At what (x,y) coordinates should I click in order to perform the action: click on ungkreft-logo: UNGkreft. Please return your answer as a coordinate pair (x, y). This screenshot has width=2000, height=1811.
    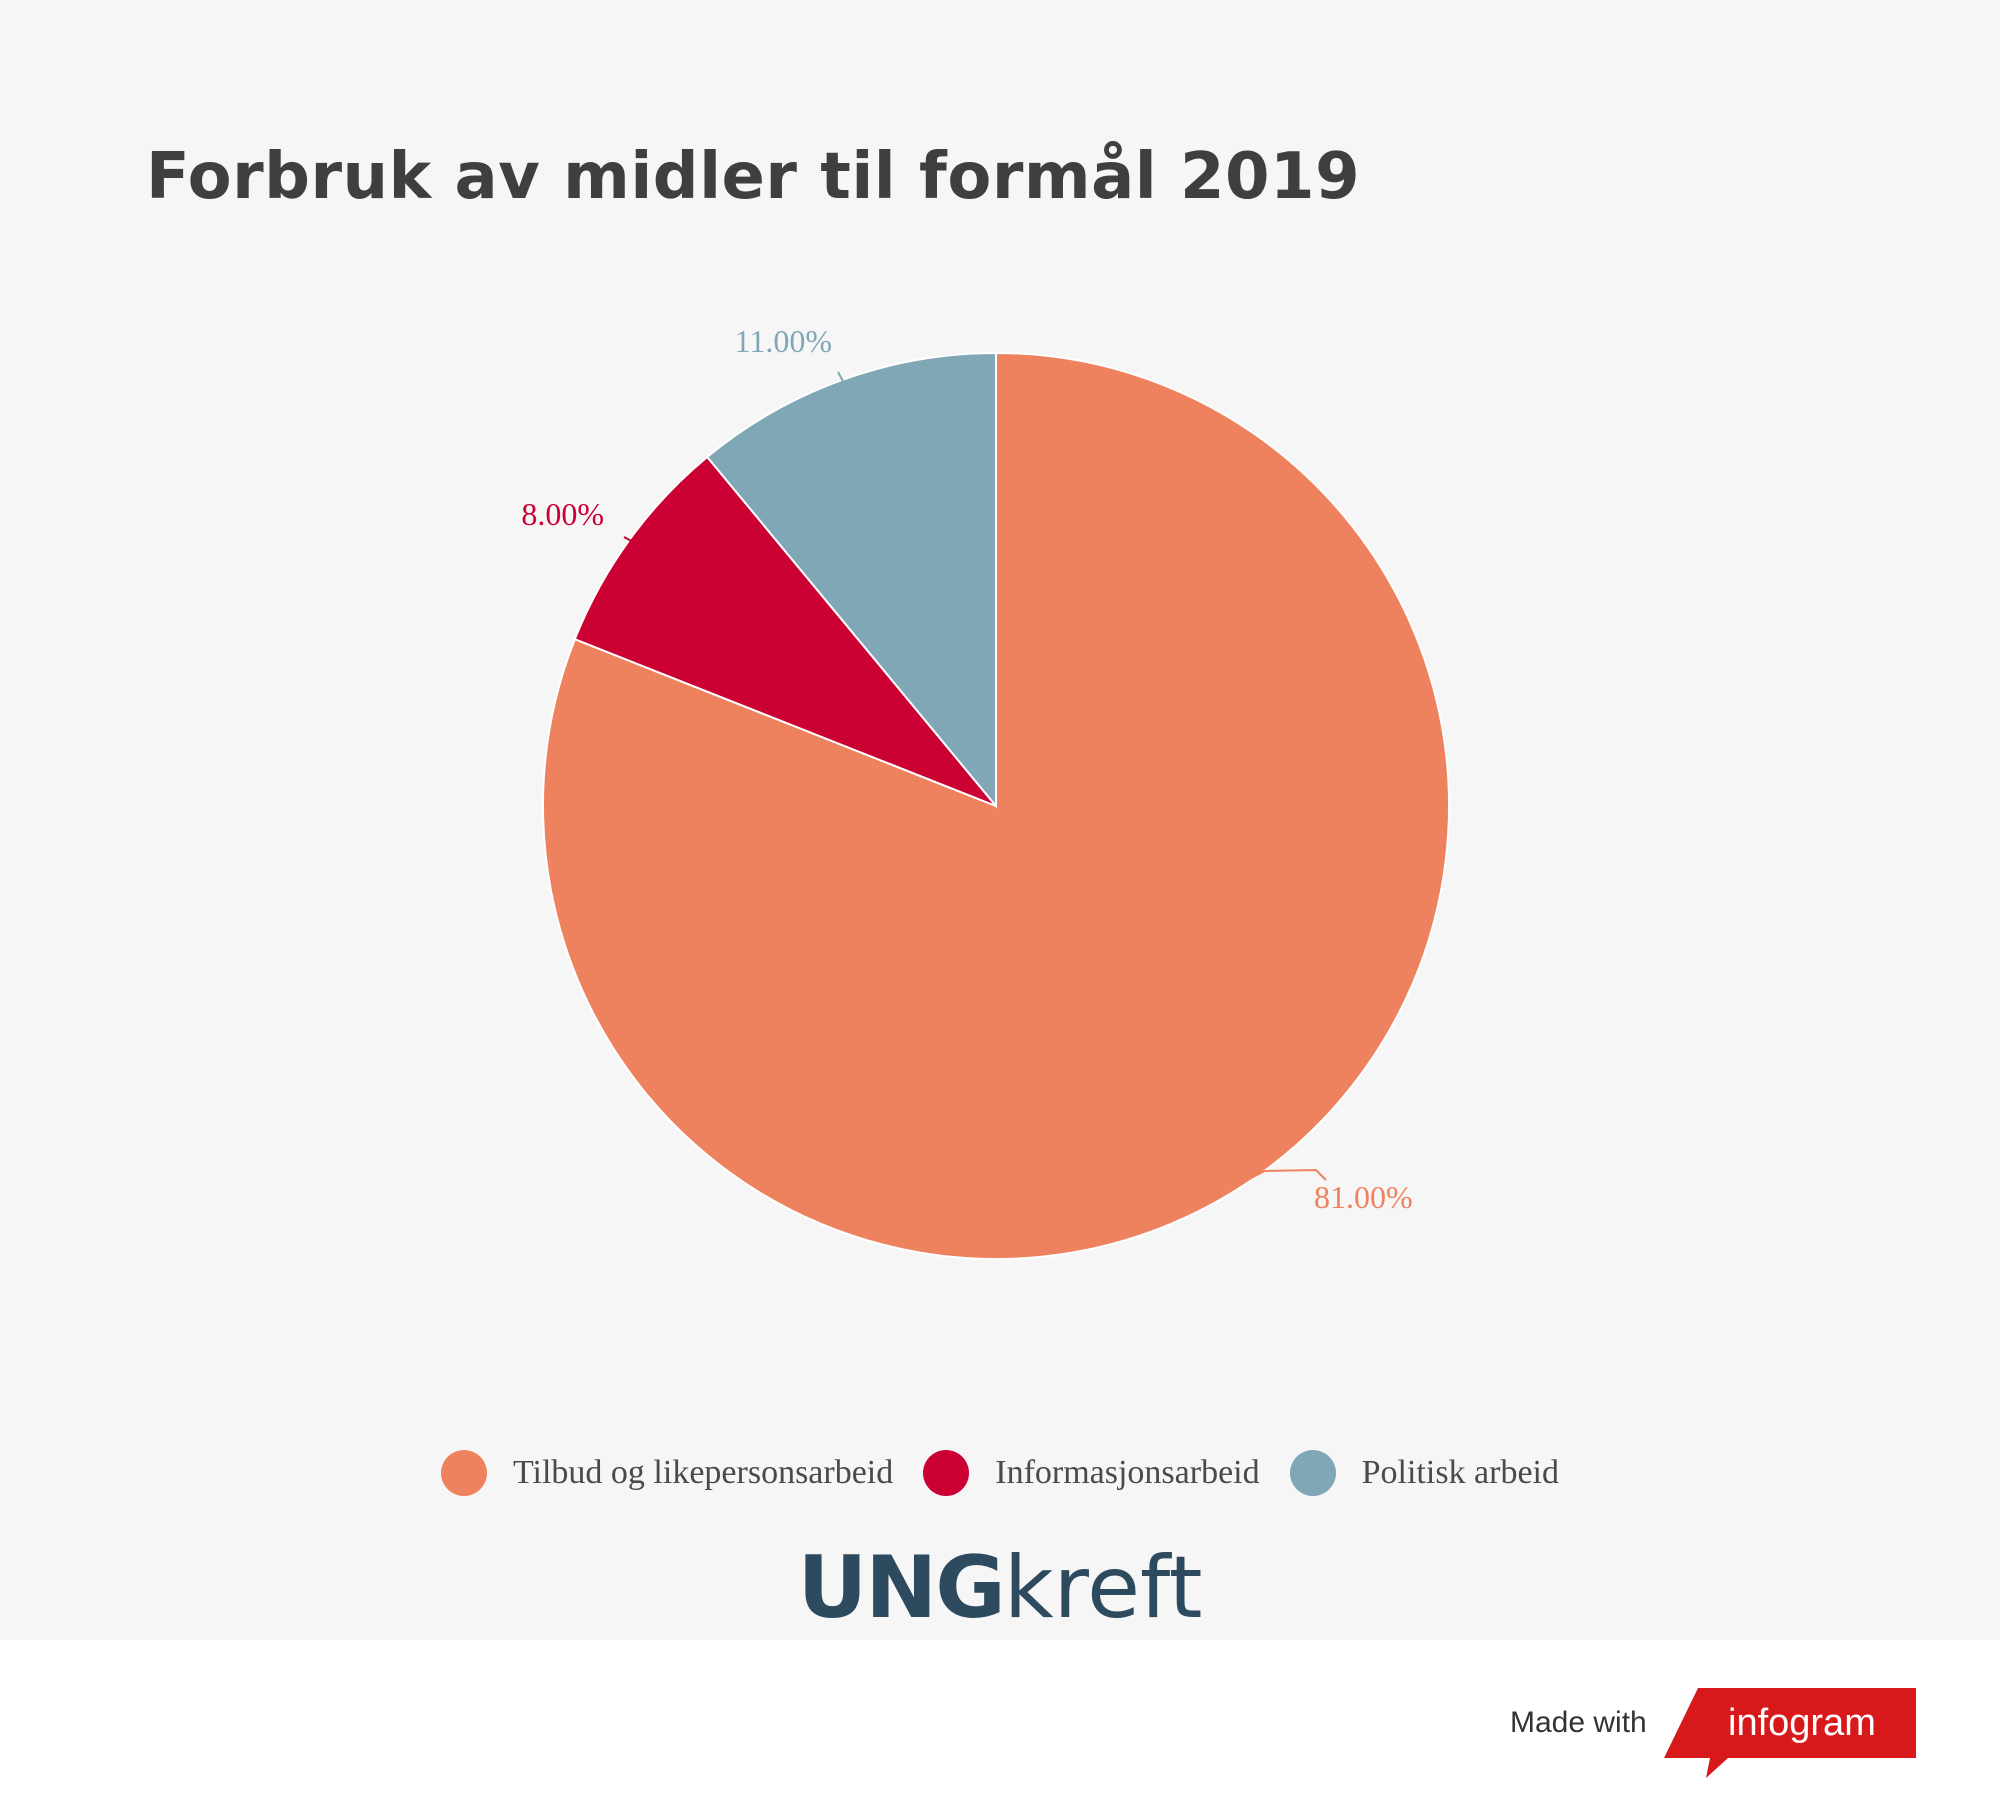
    Looking at the image, I should click on (1000, 1588).